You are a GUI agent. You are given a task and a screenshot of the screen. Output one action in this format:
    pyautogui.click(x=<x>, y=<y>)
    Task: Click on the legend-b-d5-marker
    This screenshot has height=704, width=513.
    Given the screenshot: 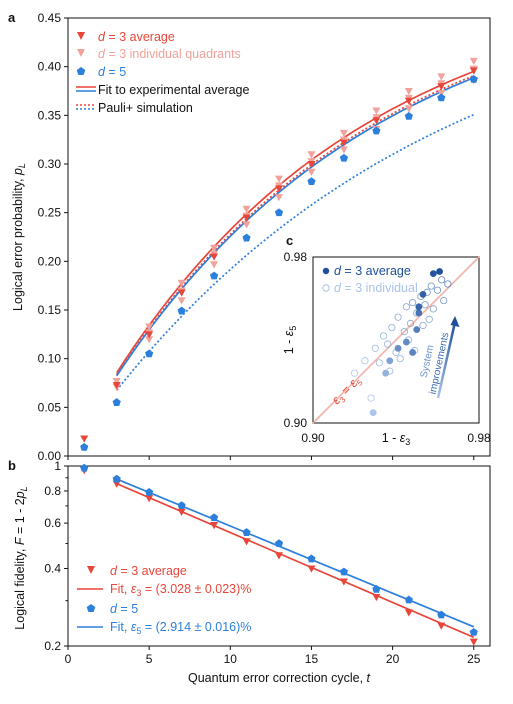 What is the action you would take?
    pyautogui.click(x=91, y=608)
    